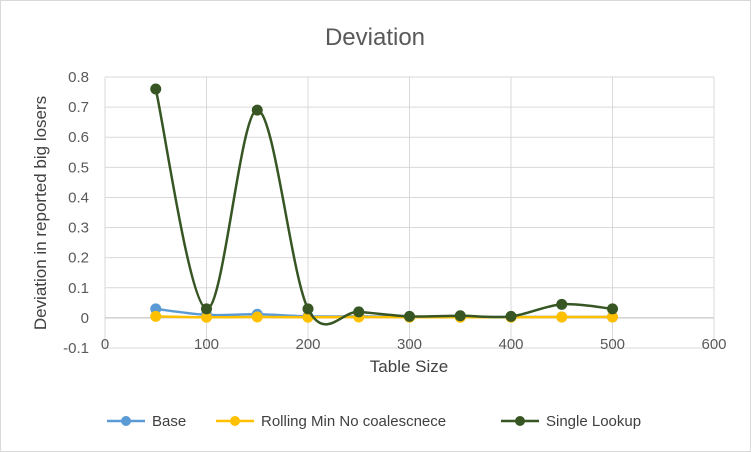 This screenshot has width=751, height=452. Describe the element at coordinates (169, 421) in the screenshot. I see `legend-label: Base` at that location.